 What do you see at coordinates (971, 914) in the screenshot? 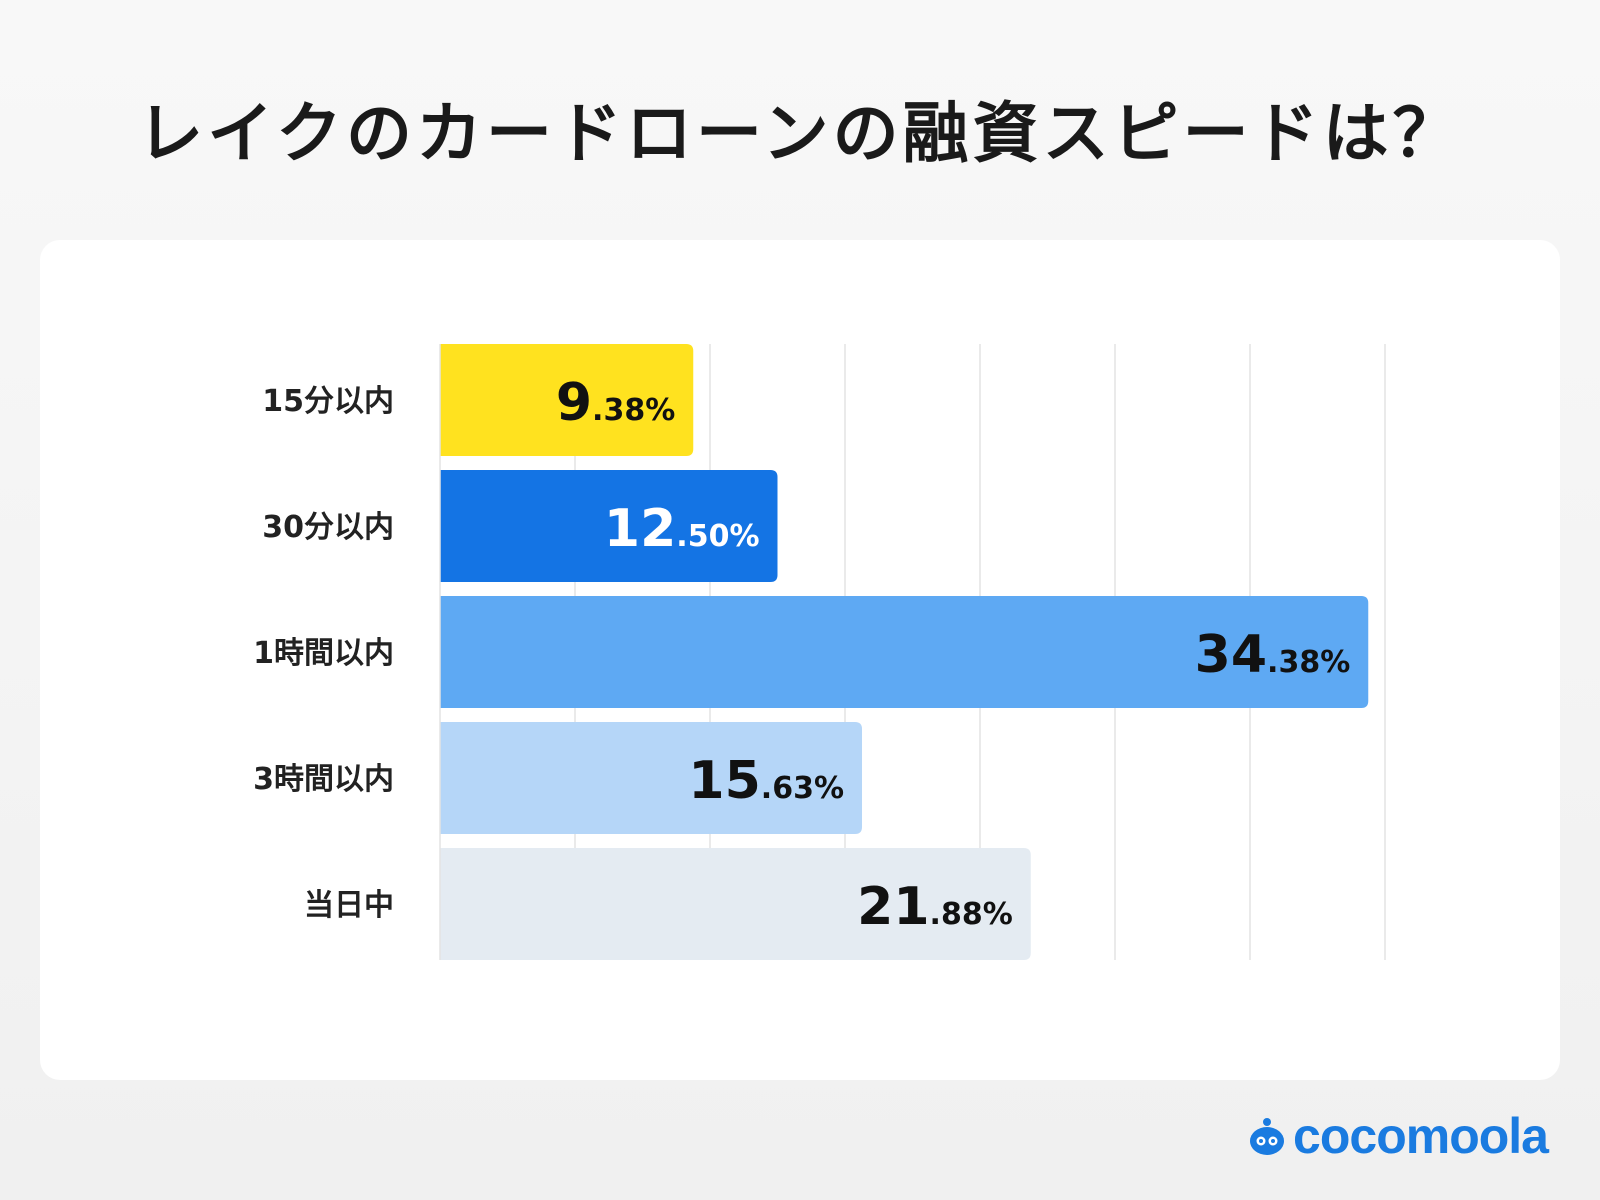
I see `data-label-dec: .88%` at bounding box center [971, 914].